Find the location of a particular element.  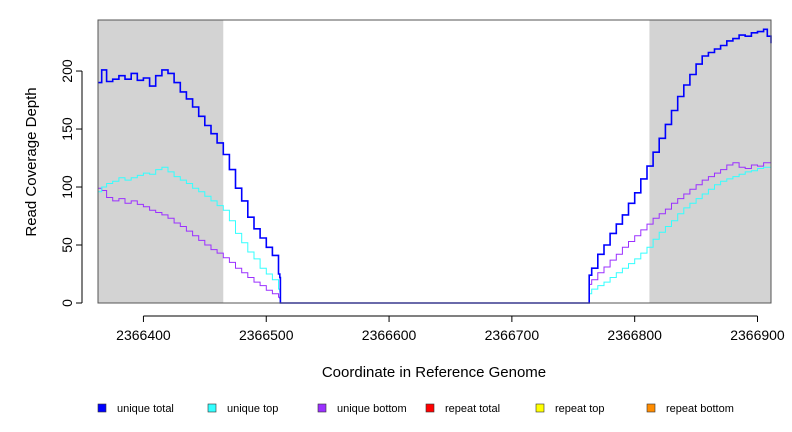

legend-item-repeat-bottom: repeat bottom is located at coordinates (690, 409).